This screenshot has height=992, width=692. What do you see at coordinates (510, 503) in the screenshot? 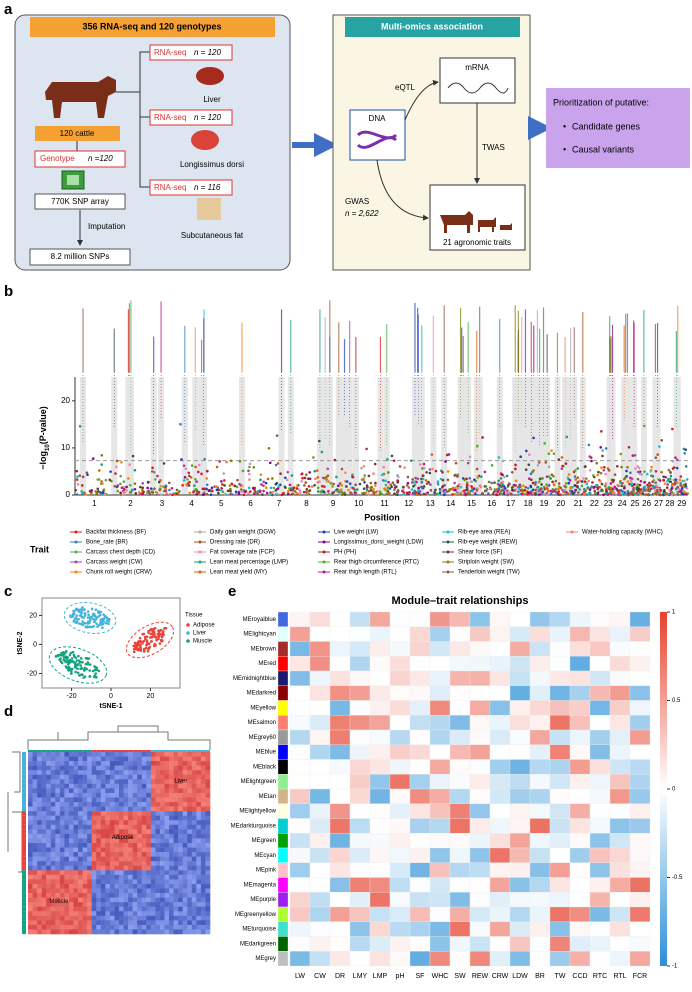
I see `chromosome-label: 17` at bounding box center [510, 503].